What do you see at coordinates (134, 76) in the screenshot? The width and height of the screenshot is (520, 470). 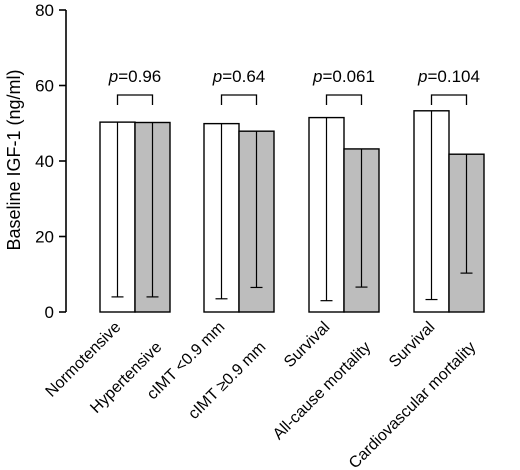 I see `p-value-label: p=0.96` at bounding box center [134, 76].